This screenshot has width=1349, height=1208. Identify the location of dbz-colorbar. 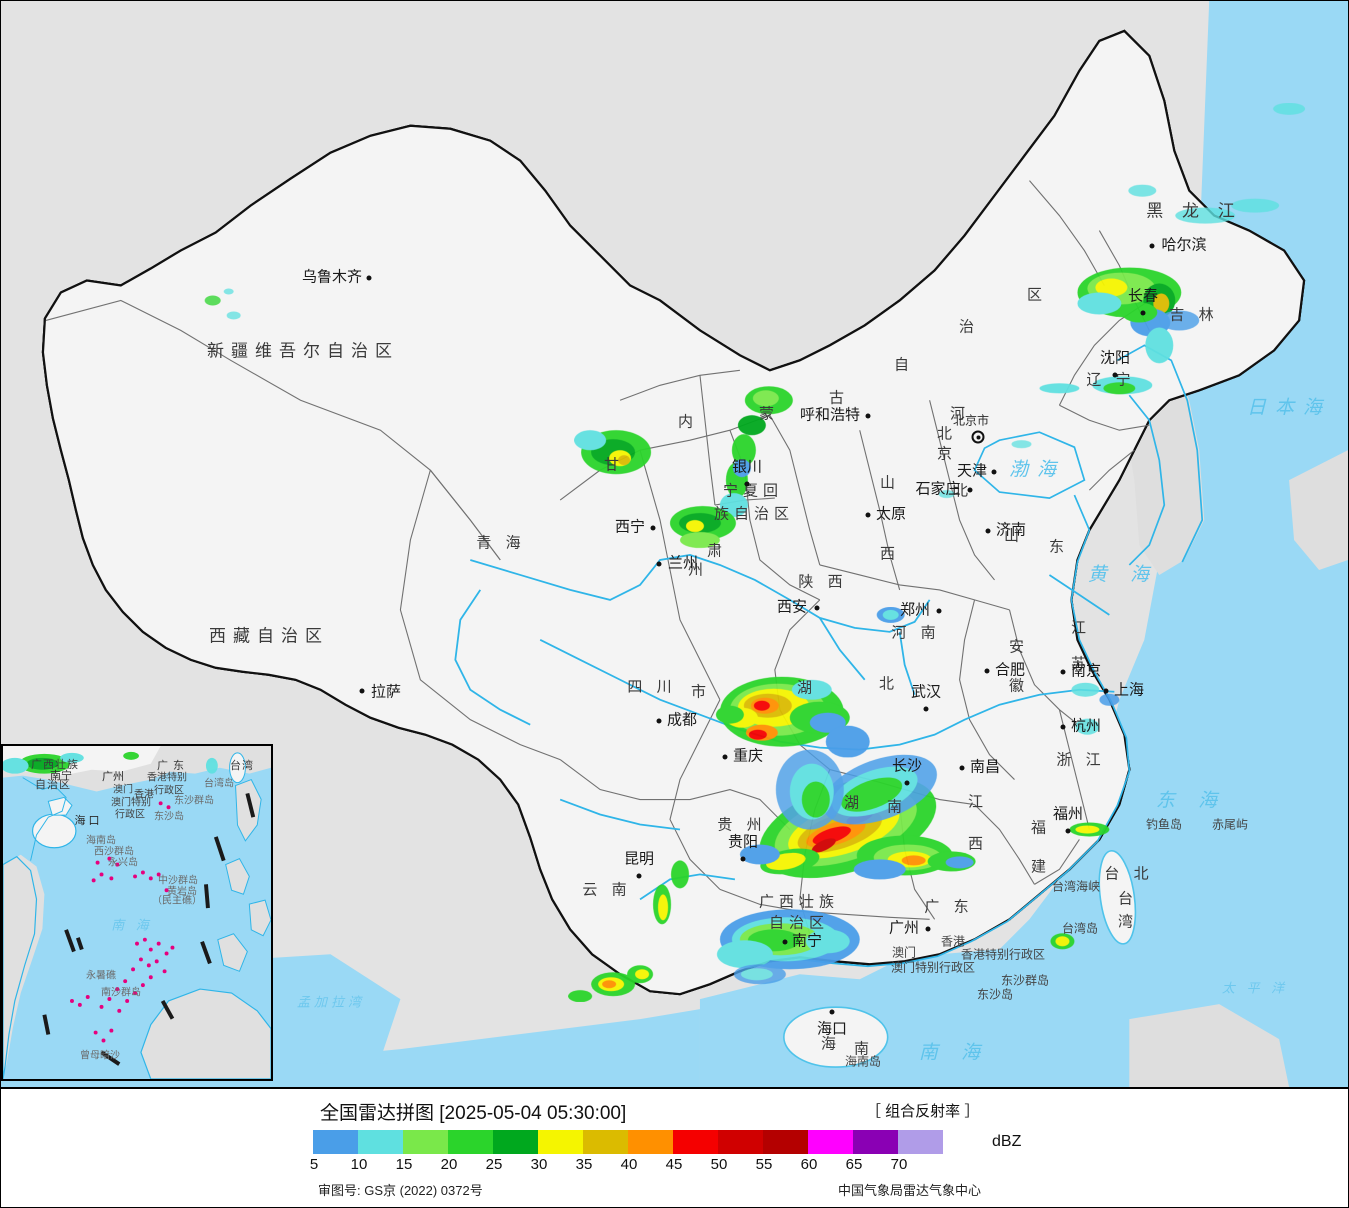
(628, 1142).